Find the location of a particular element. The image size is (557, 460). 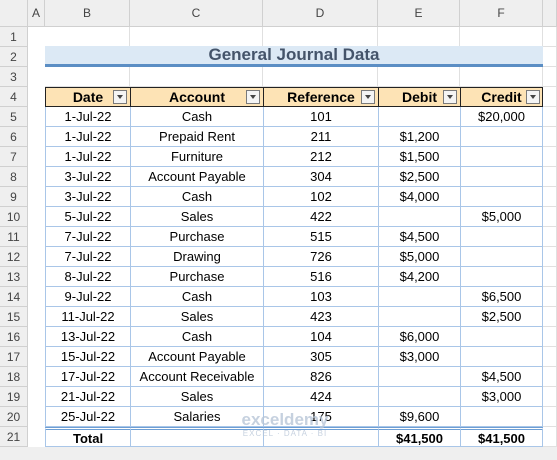

row-header: 17 is located at coordinates (14, 357).